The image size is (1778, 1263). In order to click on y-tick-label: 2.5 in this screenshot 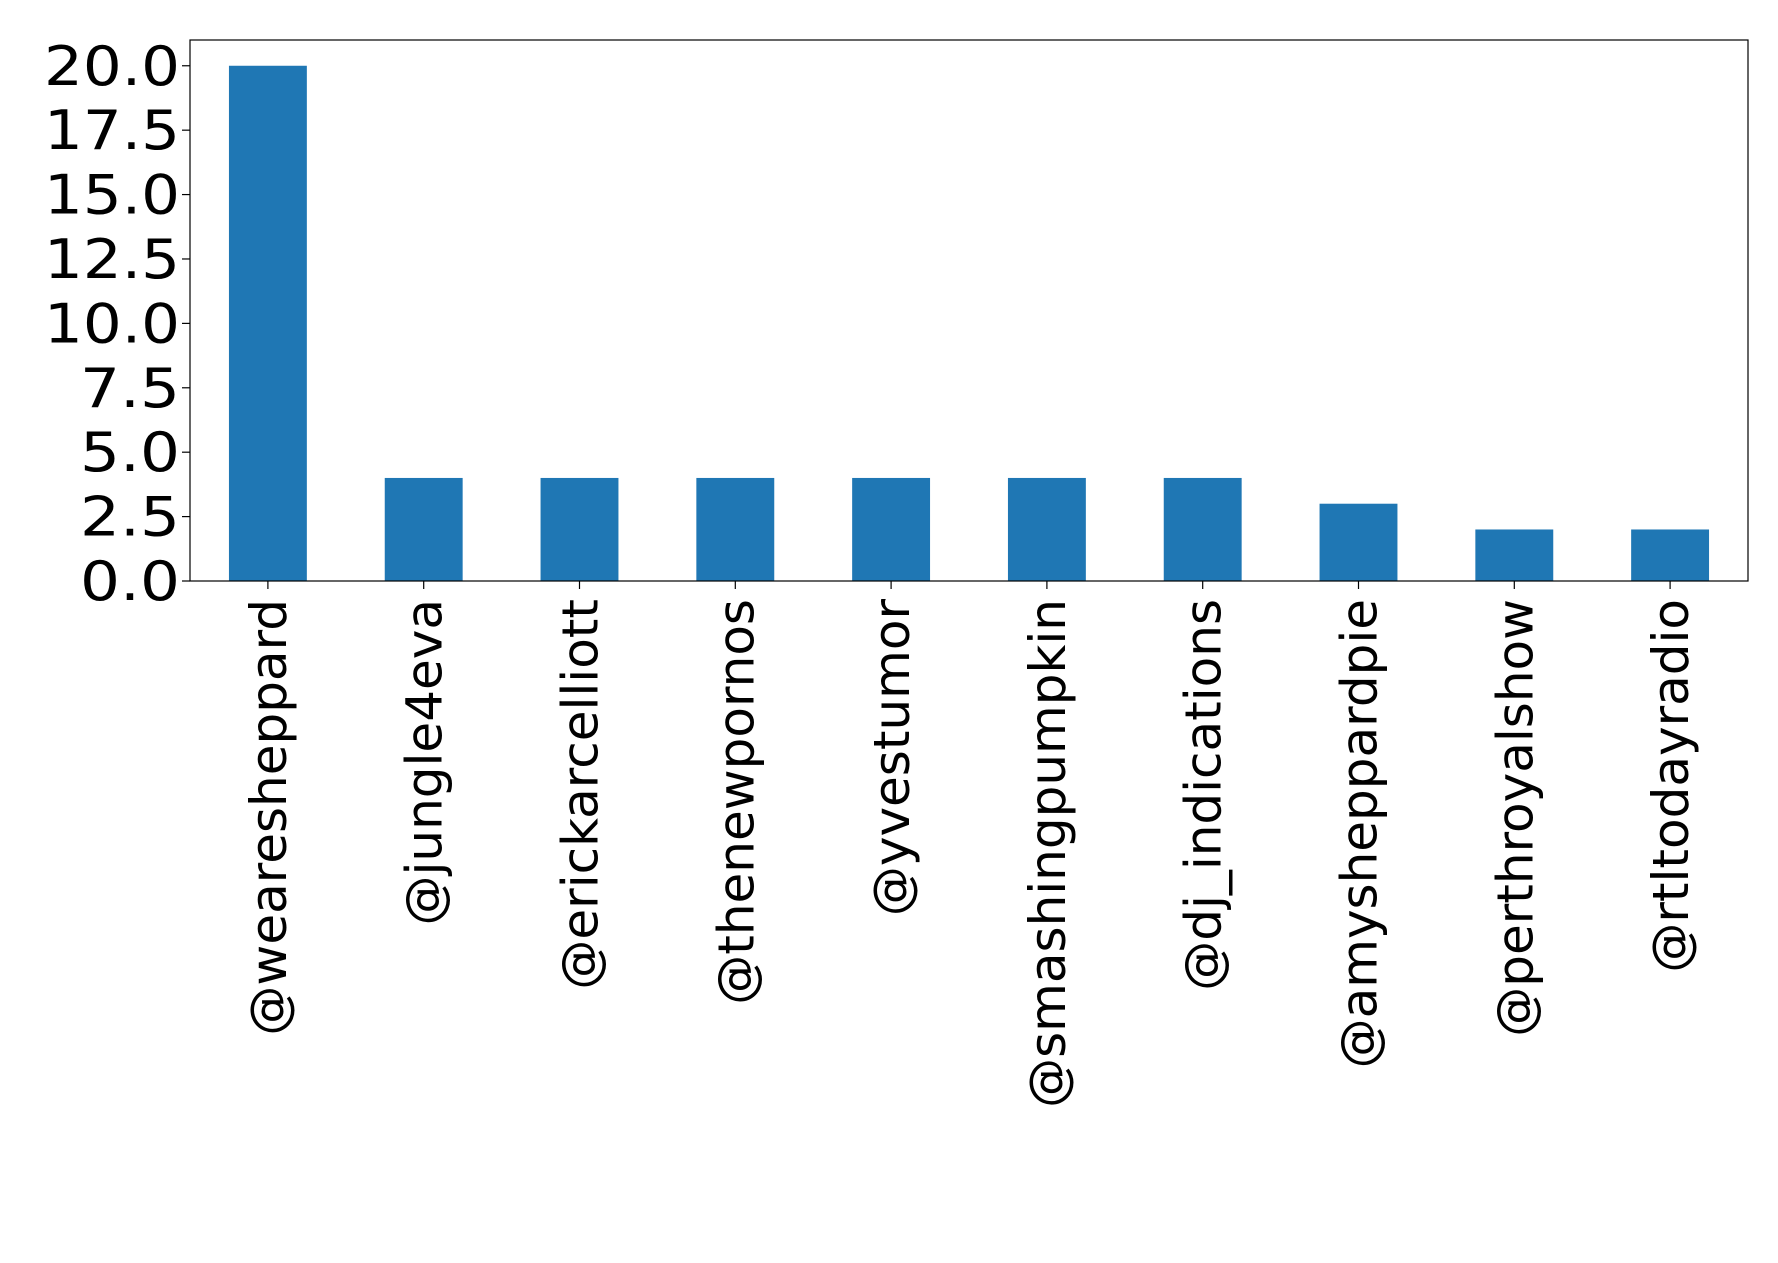, I will do `click(130, 517)`.